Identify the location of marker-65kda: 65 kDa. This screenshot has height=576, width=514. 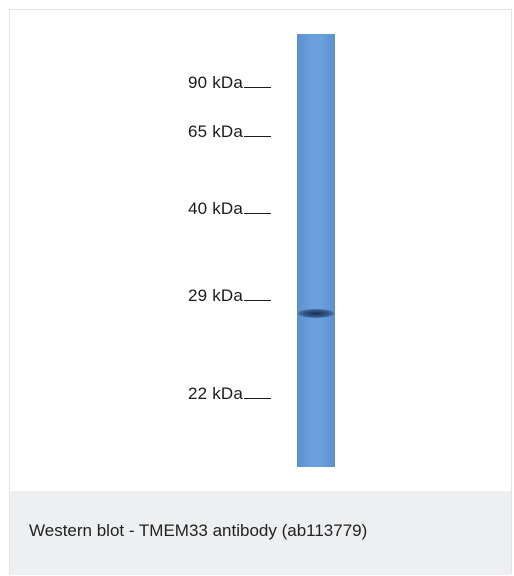
(230, 132).